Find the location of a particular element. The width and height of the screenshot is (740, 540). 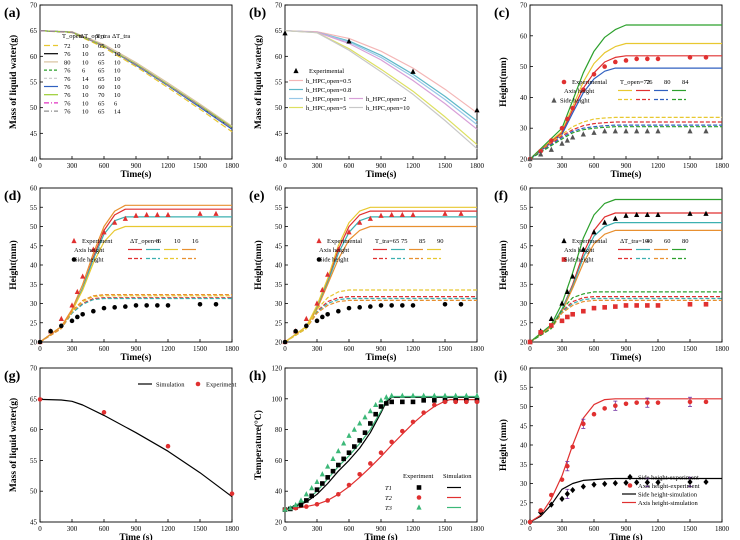

legend-label: 76 is located at coordinates (67, 103).